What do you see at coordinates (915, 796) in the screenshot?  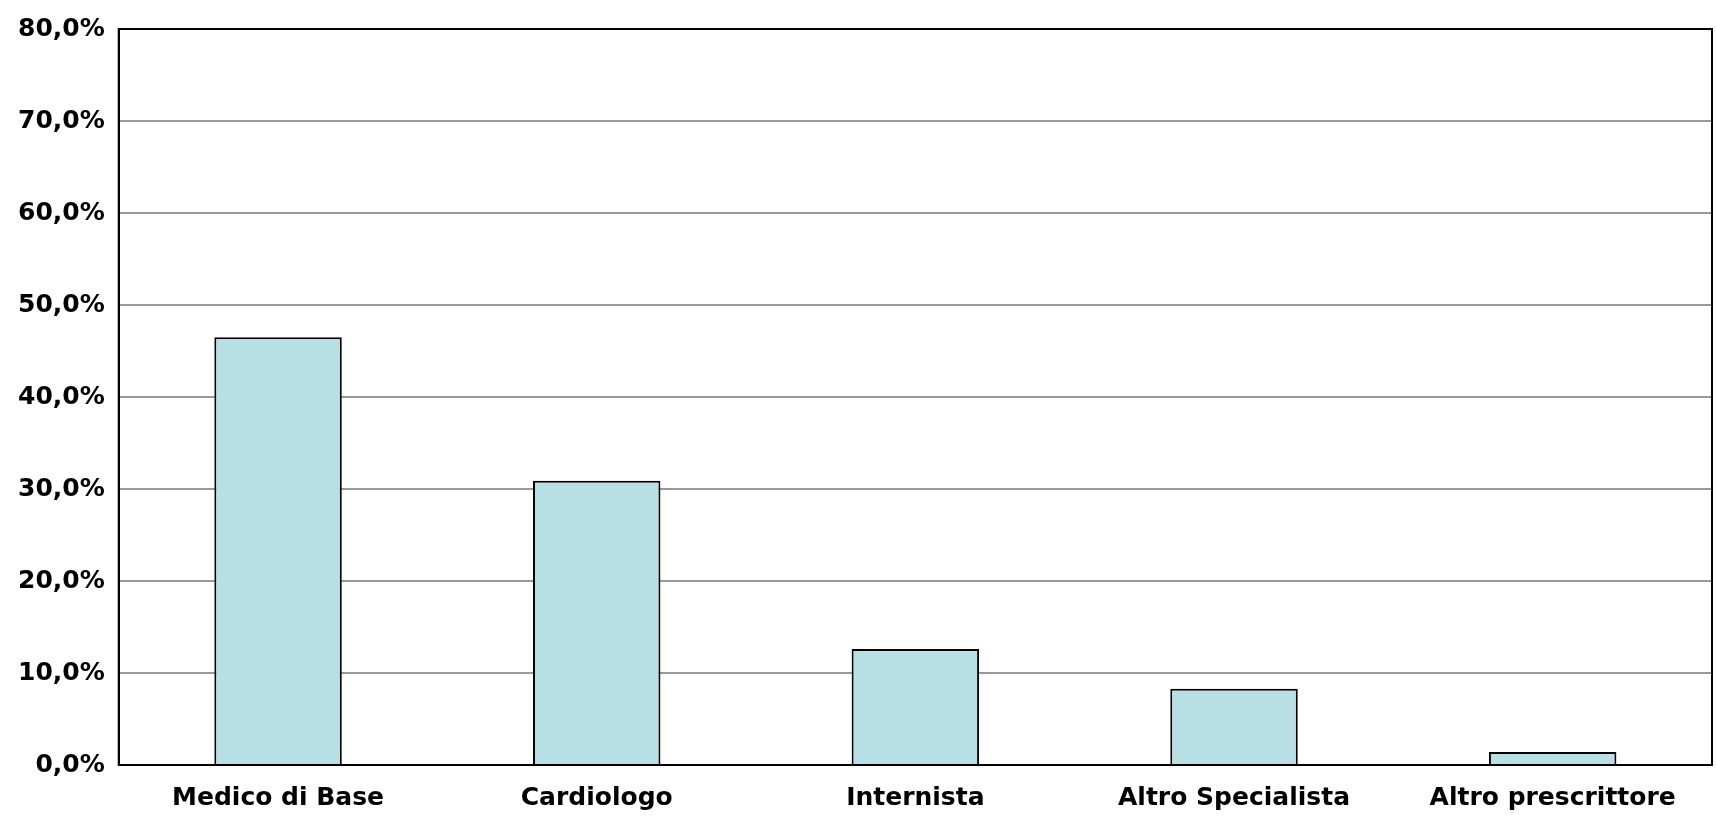 I see `x-tick-label: Internista` at bounding box center [915, 796].